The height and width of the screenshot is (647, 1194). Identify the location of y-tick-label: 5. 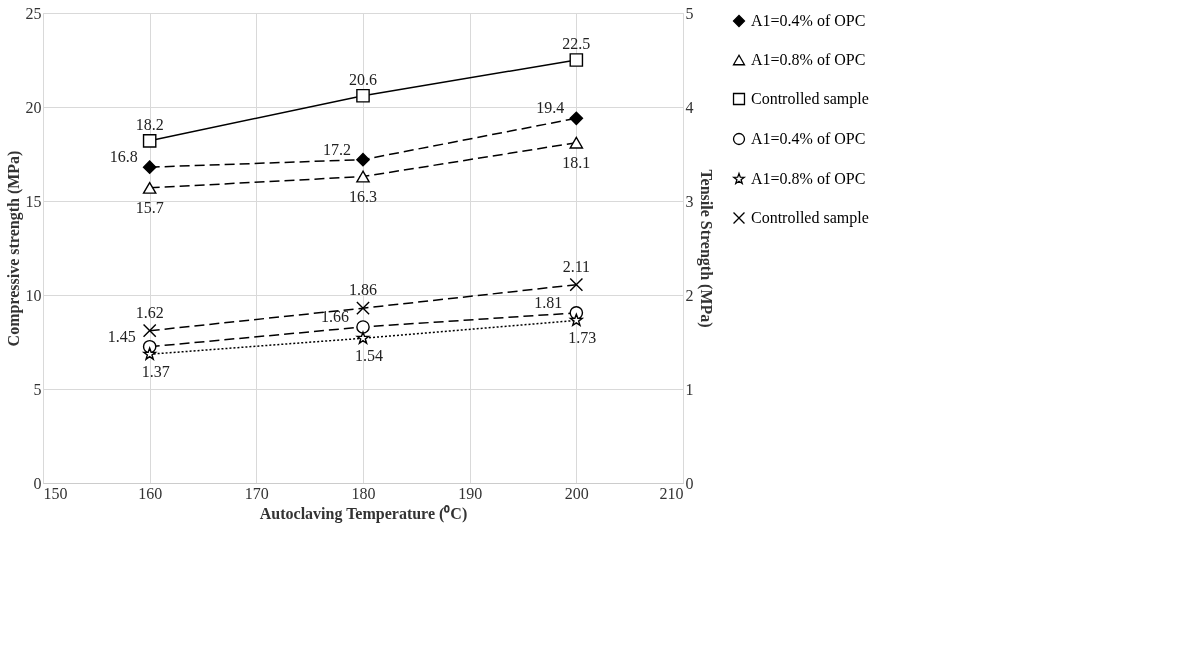
(37, 389).